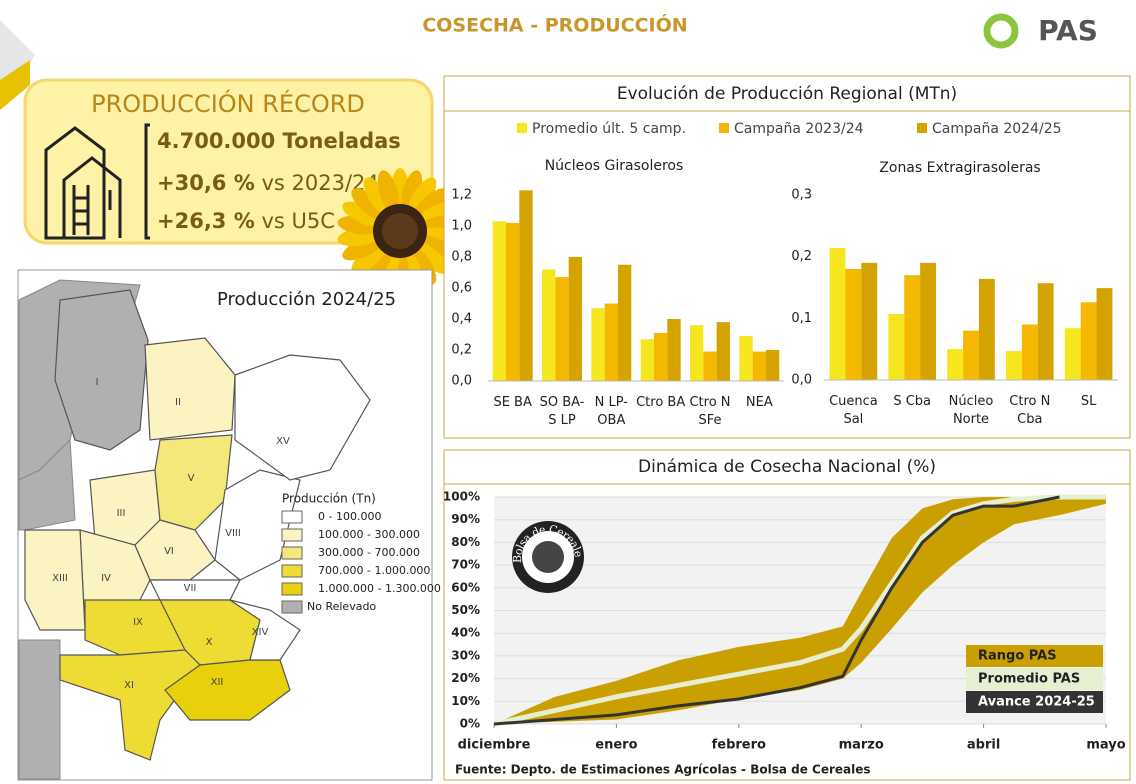  I want to click on y-tick-label: 0,0, so click(461, 381).